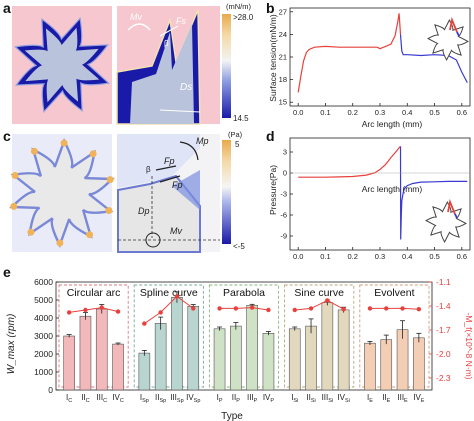 The height and width of the screenshot is (421, 474). I want to click on panel-e-y2tick-label: -2.3, so click(443, 378).